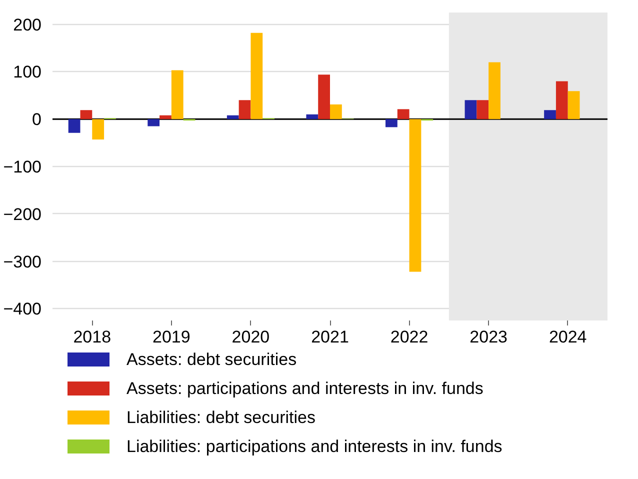  Describe the element at coordinates (330, 337) in the screenshot. I see `x-tick-label: 2021` at that location.